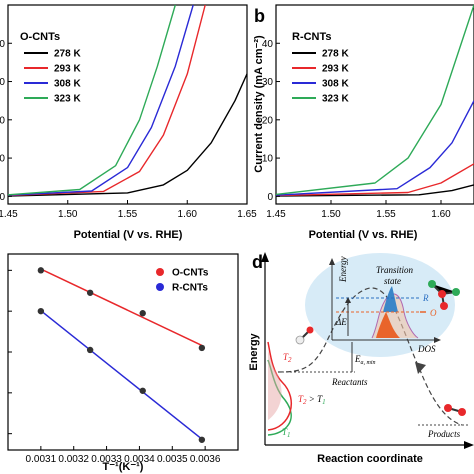 Image resolution: width=474 pixels, height=474 pixels. What do you see at coordinates (172, 459) in the screenshot?
I see `c-x-tick-label-4: 0.0035` at bounding box center [172, 459].